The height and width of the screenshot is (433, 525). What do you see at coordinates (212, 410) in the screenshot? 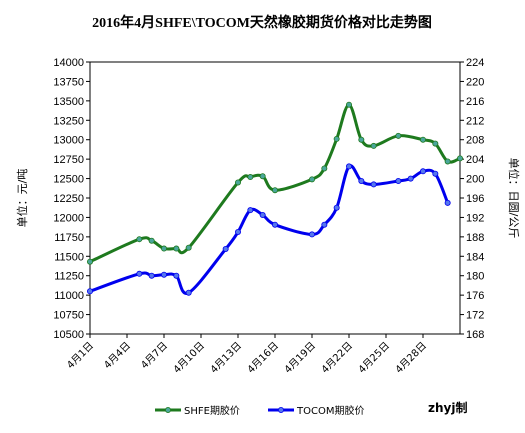
I see `legend-label-shfe: SHFE期胶价` at bounding box center [212, 410].